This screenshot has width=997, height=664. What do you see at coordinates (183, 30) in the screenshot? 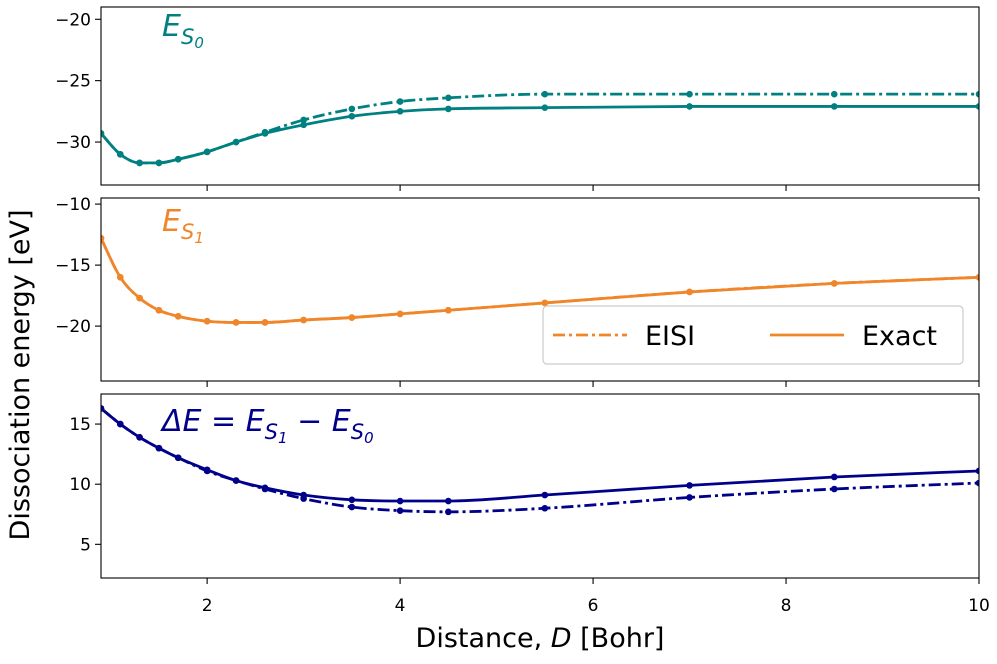
I see `panel-label-s0: ES0` at bounding box center [183, 30].